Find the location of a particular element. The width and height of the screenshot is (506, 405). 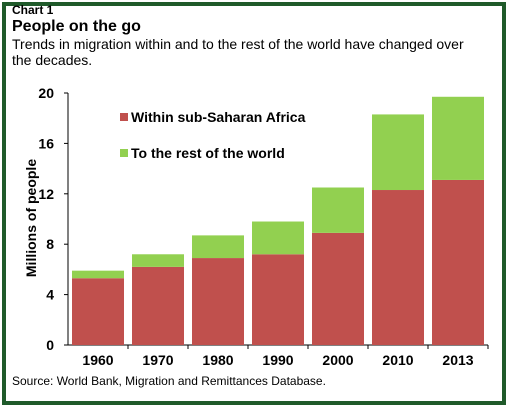

y-tick-label: 12 is located at coordinates (46, 194).